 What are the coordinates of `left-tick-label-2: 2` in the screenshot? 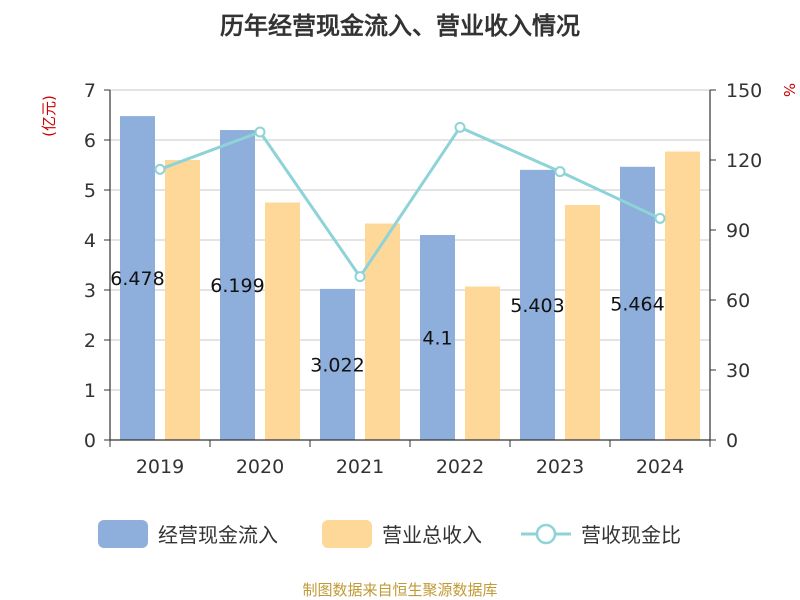 It's located at (90, 341).